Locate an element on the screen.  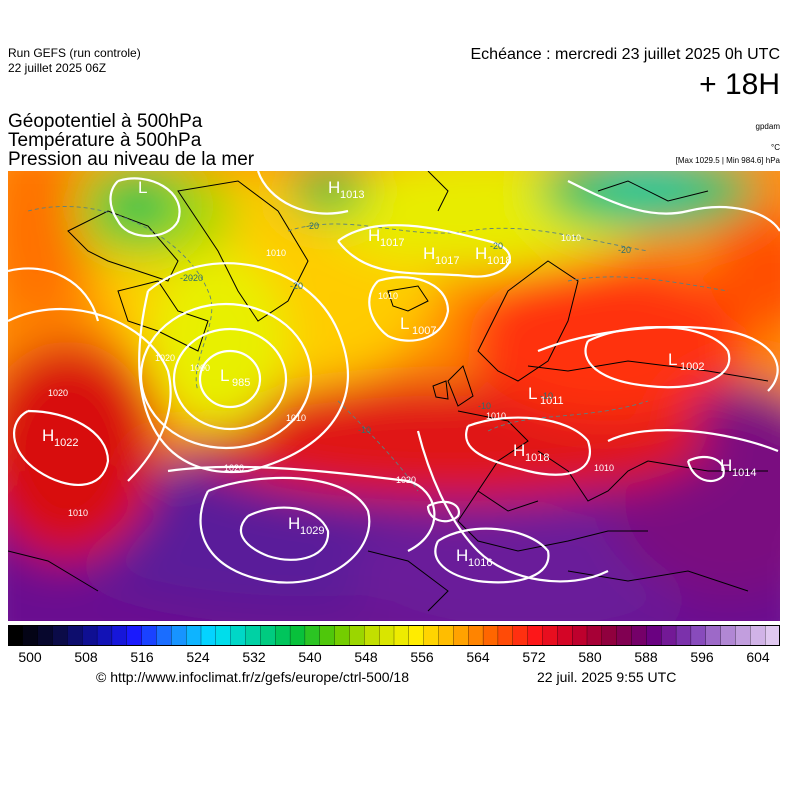
colorbar-border is located at coordinates (394, 635).